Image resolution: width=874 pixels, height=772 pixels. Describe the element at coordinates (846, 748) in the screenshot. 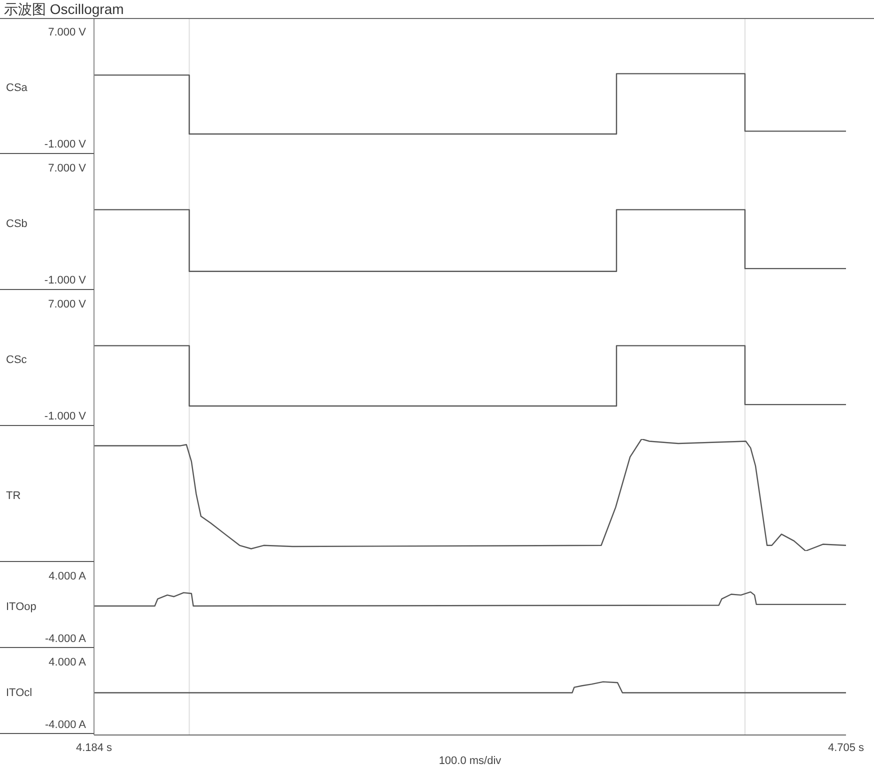

I see `x-tick-label: 4.705 s` at that location.